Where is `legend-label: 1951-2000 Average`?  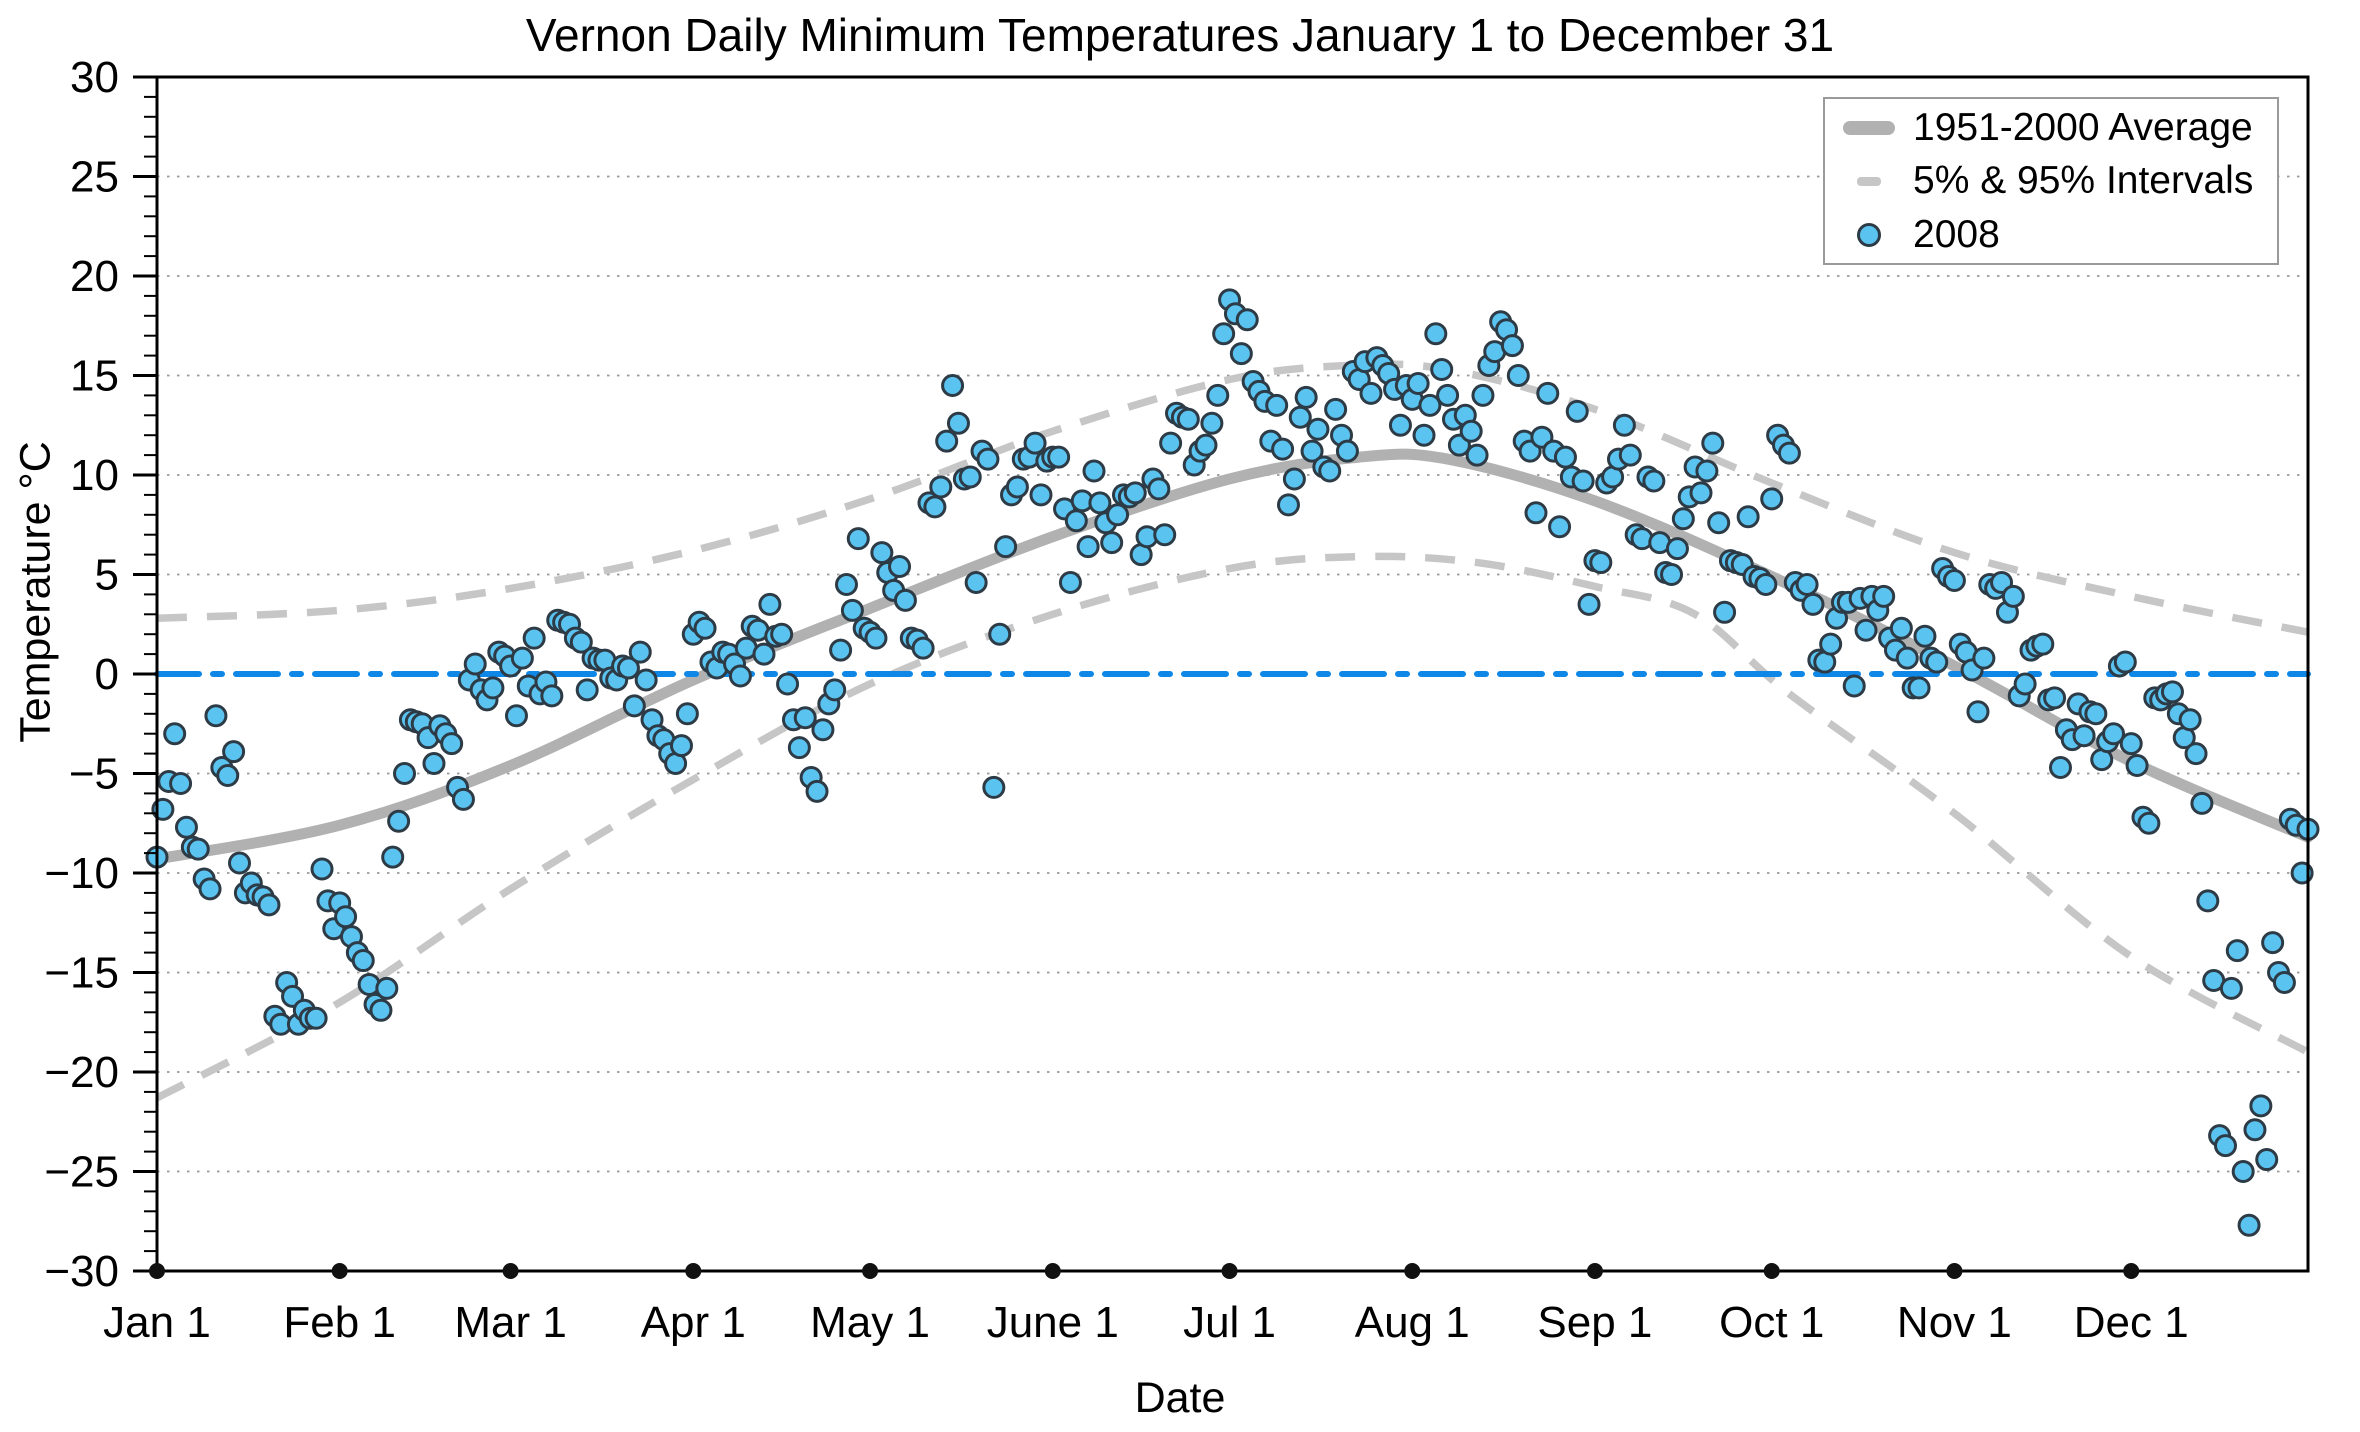
legend-label: 1951-2000 Average is located at coordinates (2083, 127).